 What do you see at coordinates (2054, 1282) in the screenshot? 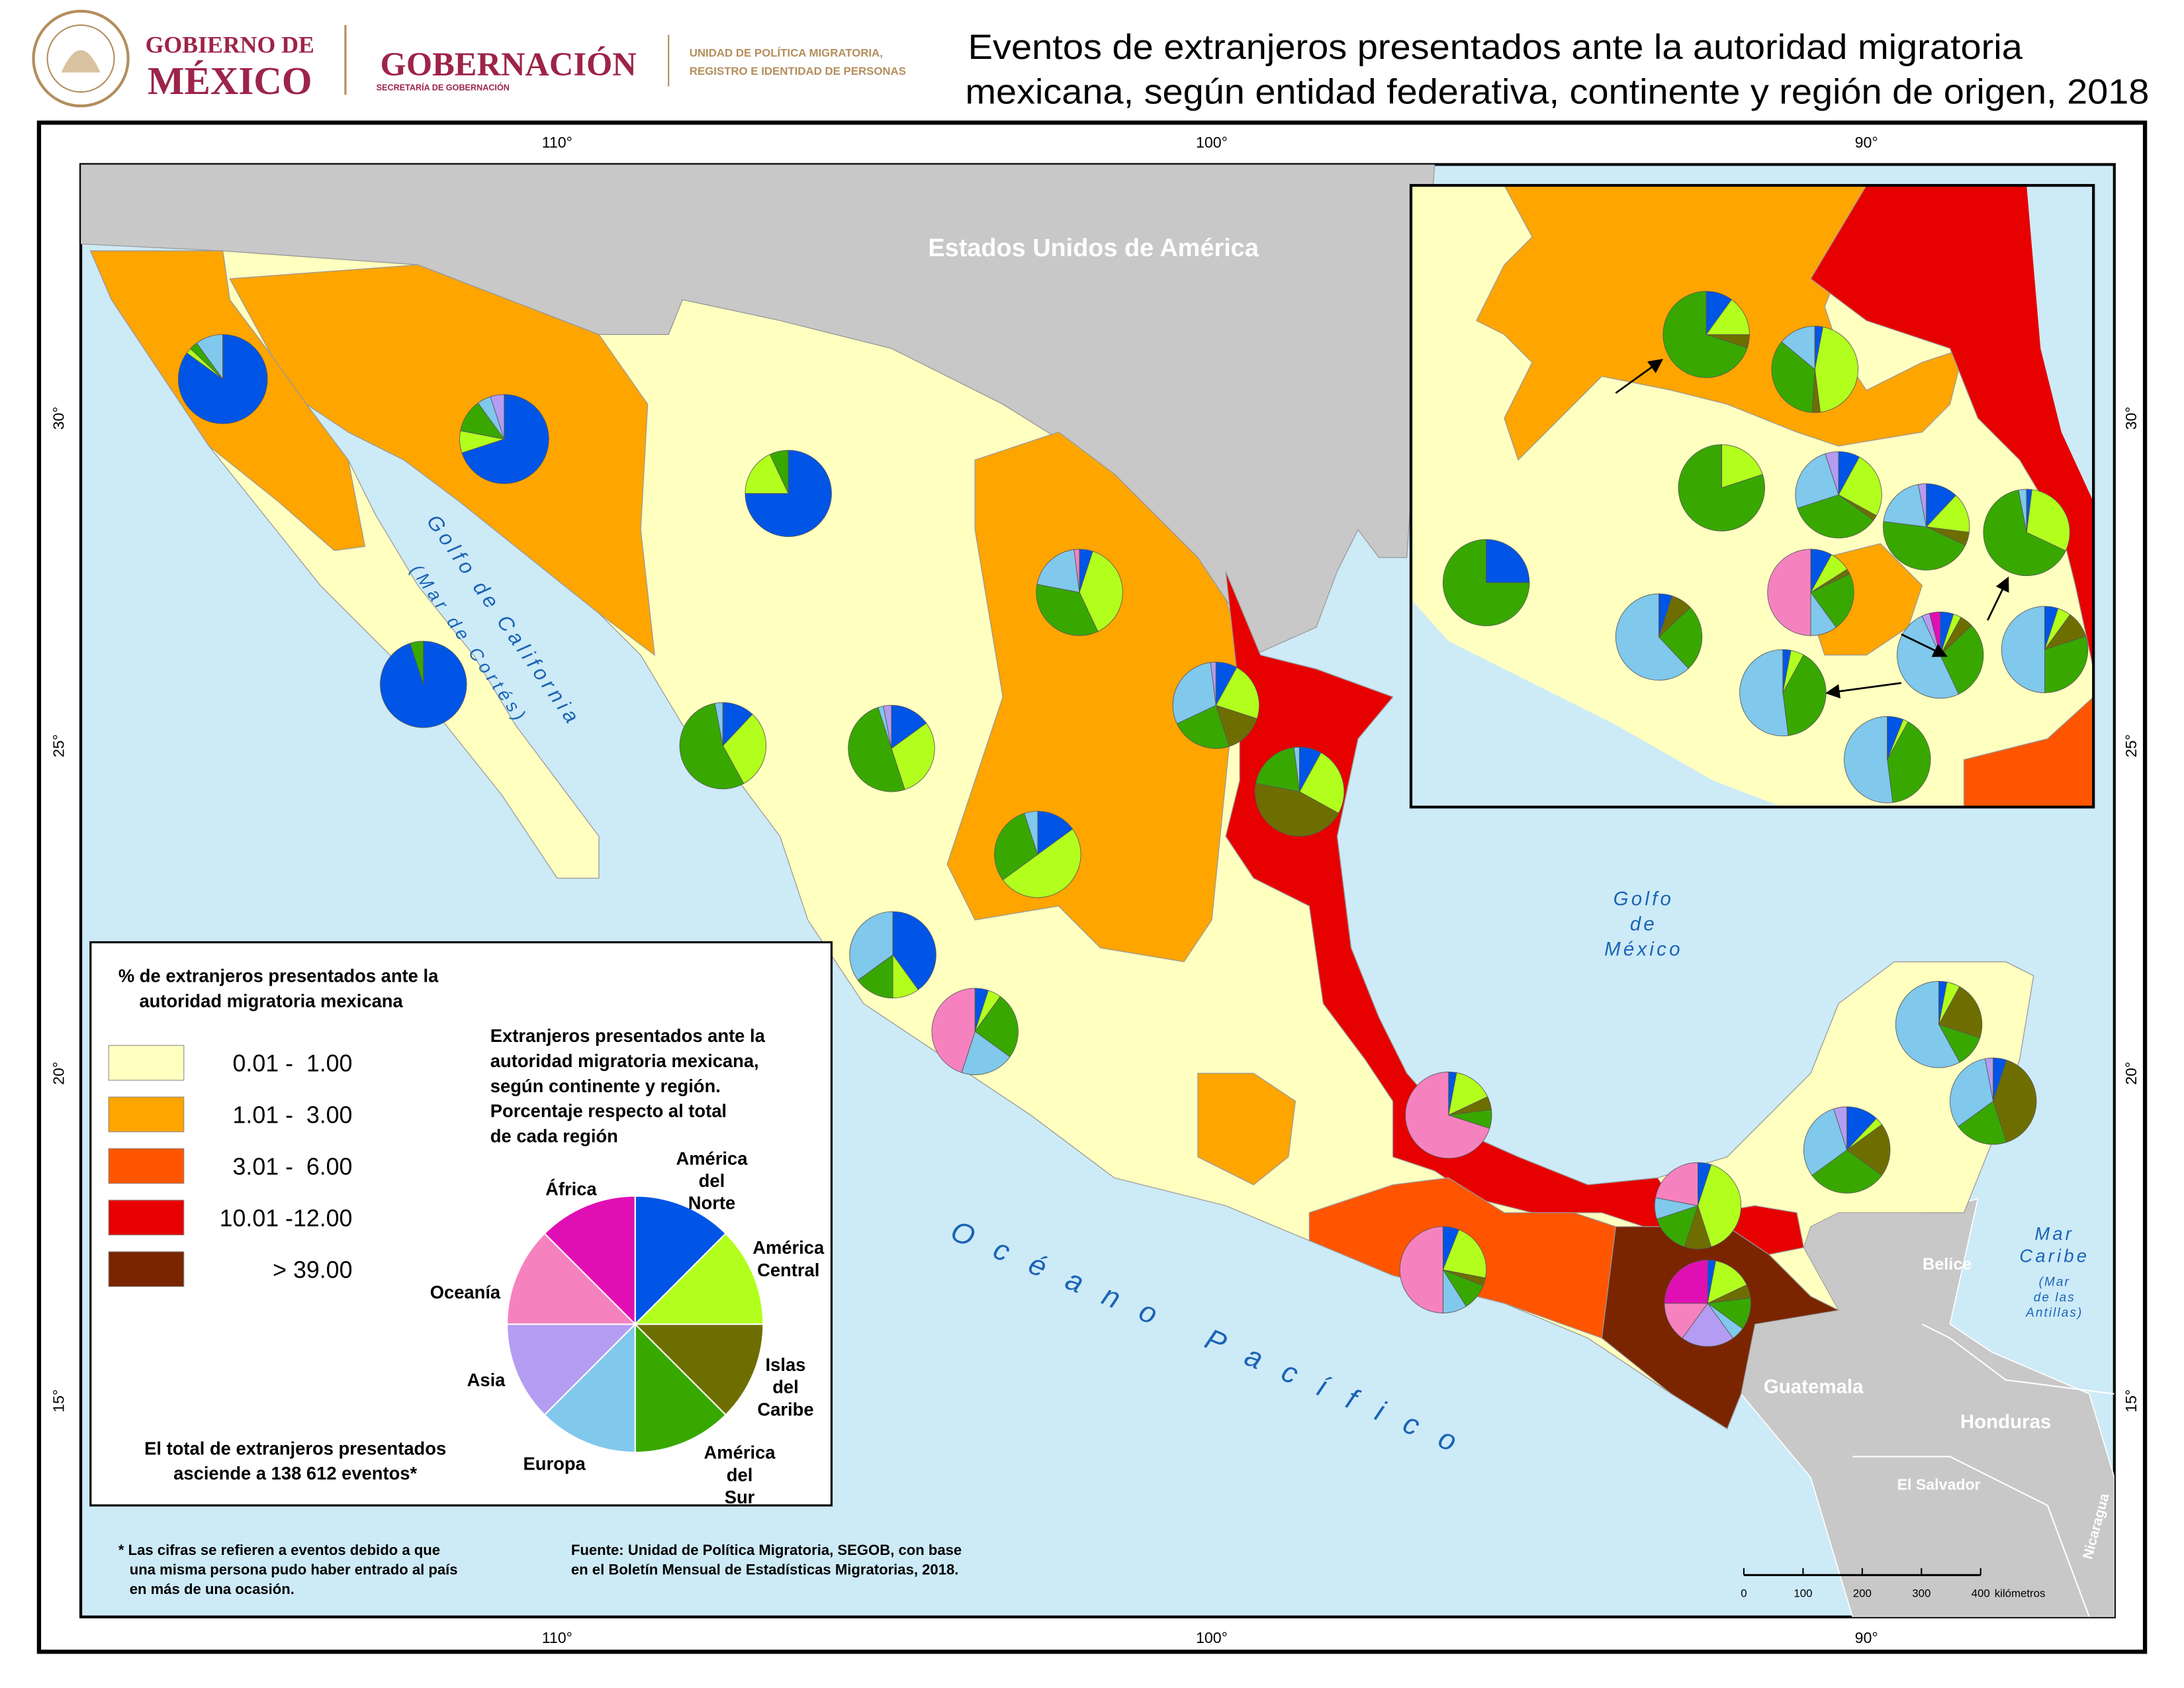
I see `sea-label: (Mar` at bounding box center [2054, 1282].